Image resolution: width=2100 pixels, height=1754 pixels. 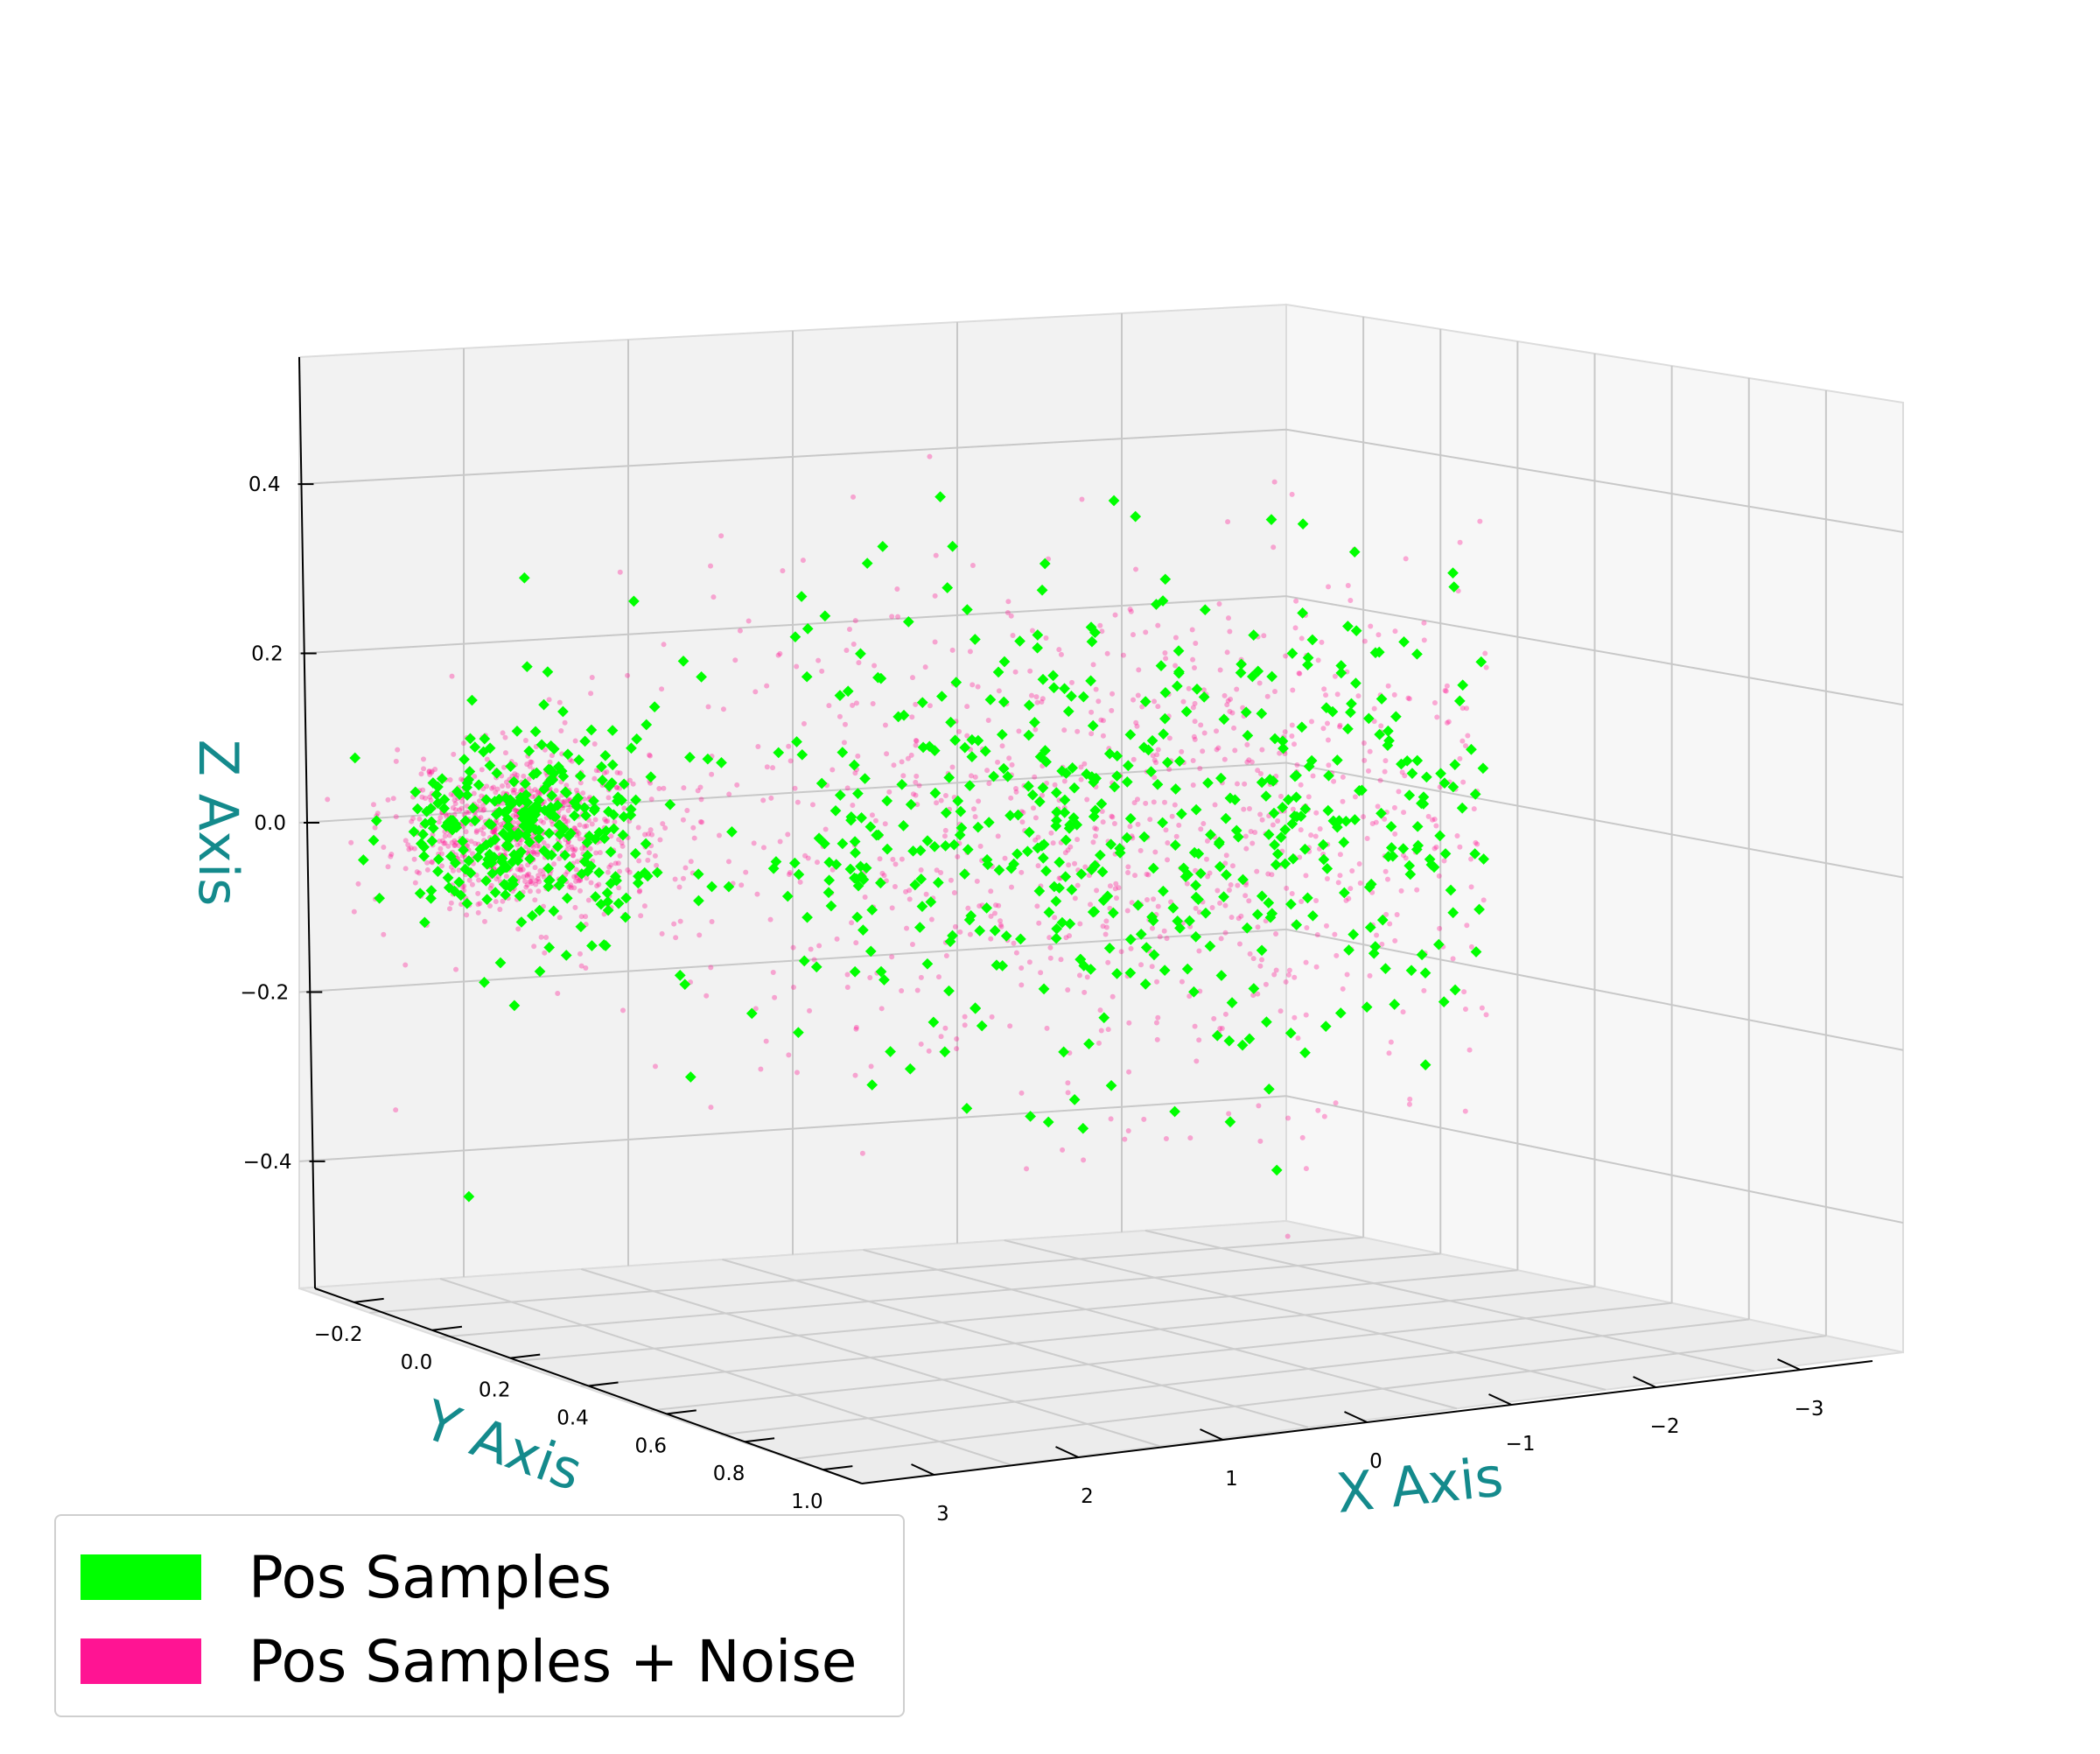 I want to click on z-tick-label: −0.2, so click(x=264, y=992).